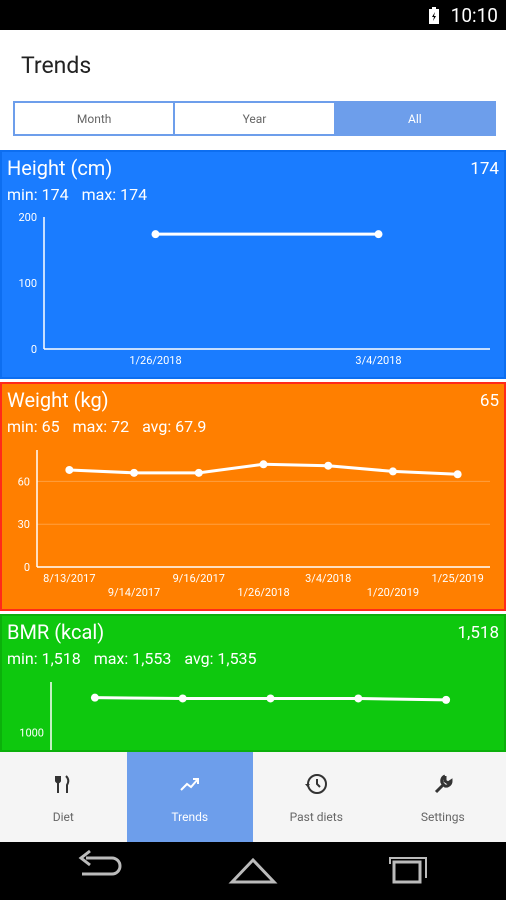 Image resolution: width=506 pixels, height=904 pixels. Describe the element at coordinates (484, 169) in the screenshot. I see `current-value: 174` at that location.